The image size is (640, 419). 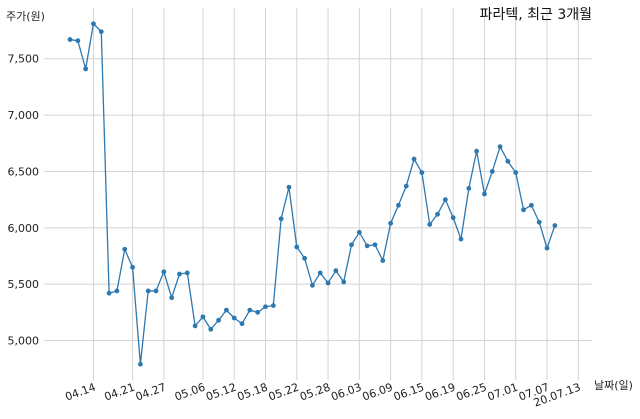 I want to click on y-axis-title: 주가(원), so click(x=25, y=16).